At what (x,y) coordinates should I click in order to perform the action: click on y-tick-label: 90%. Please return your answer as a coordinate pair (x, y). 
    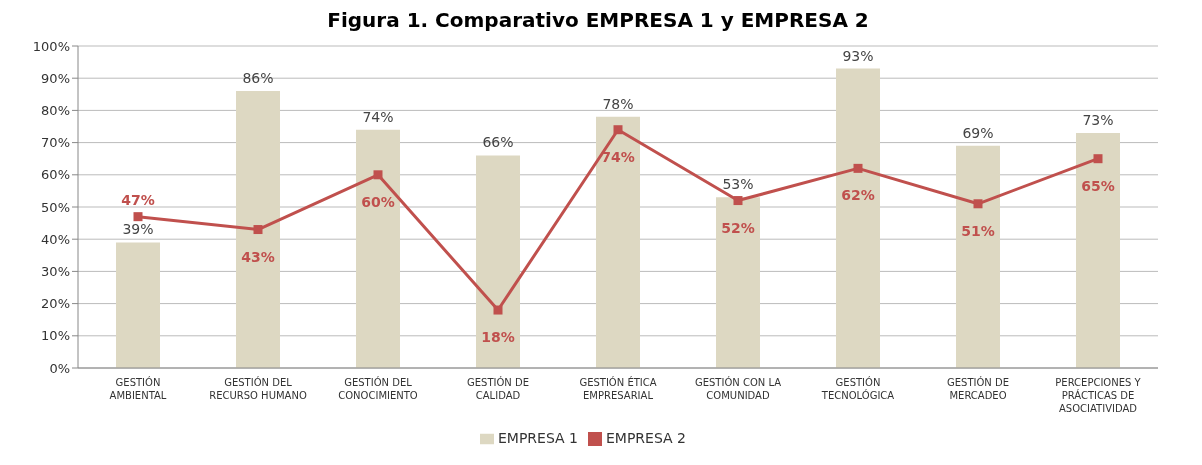
    Looking at the image, I should click on (55, 78).